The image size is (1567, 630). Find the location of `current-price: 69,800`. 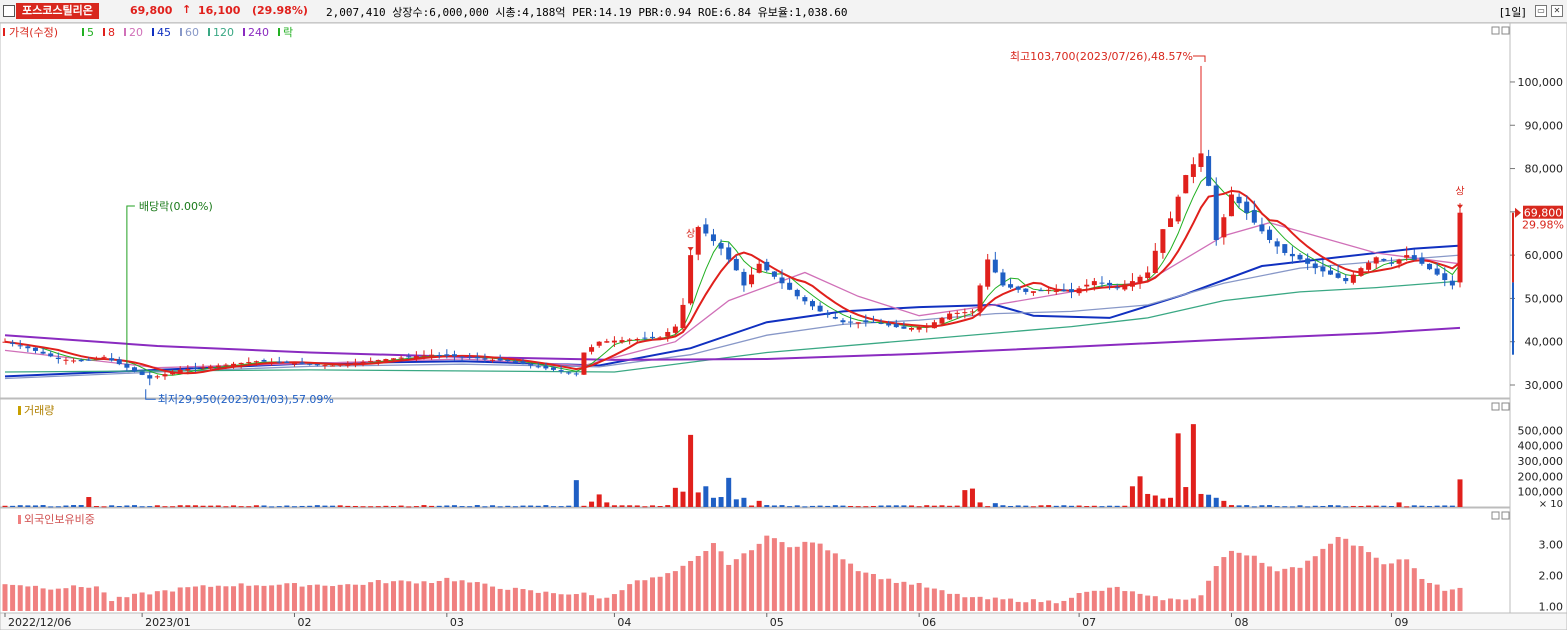

current-price: 69,800 is located at coordinates (151, 10).